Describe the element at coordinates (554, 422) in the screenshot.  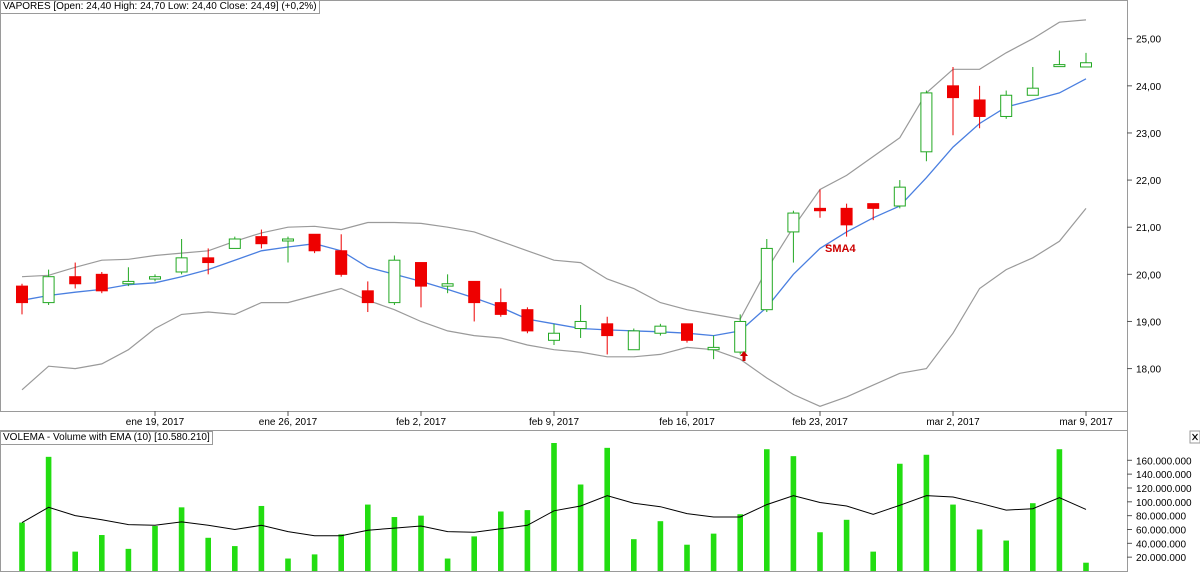
I see `date-tick-label: feb 9, 2017` at that location.